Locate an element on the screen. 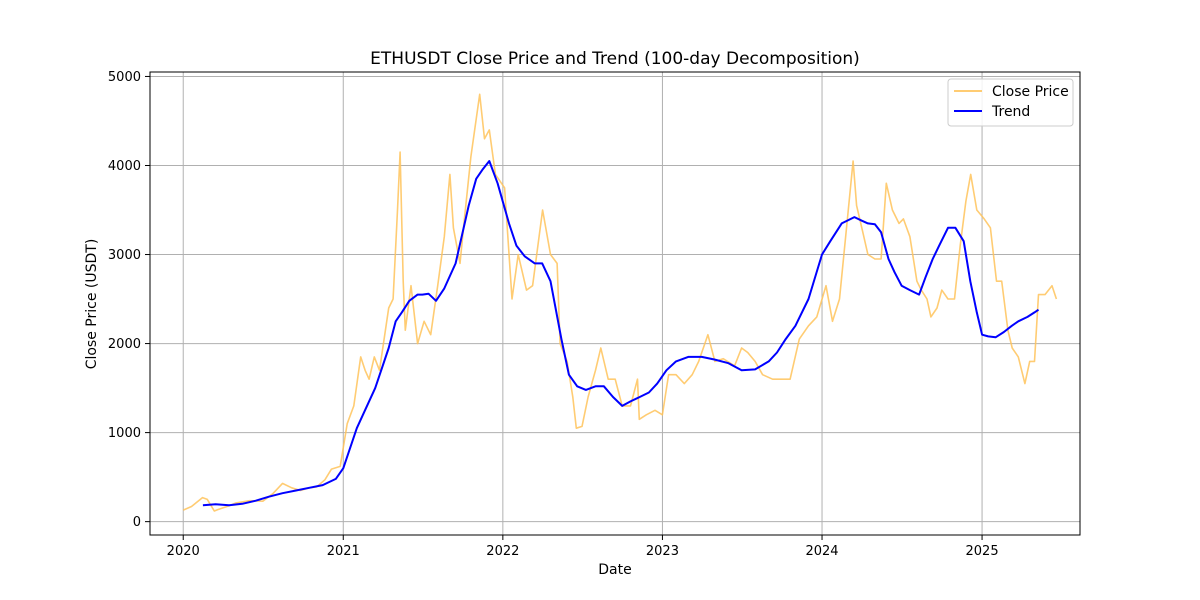 Image resolution: width=1200 pixels, height=600 pixels. y-axis-ticks: 0 1000 2000 3000 4000 5000 is located at coordinates (129, 300).